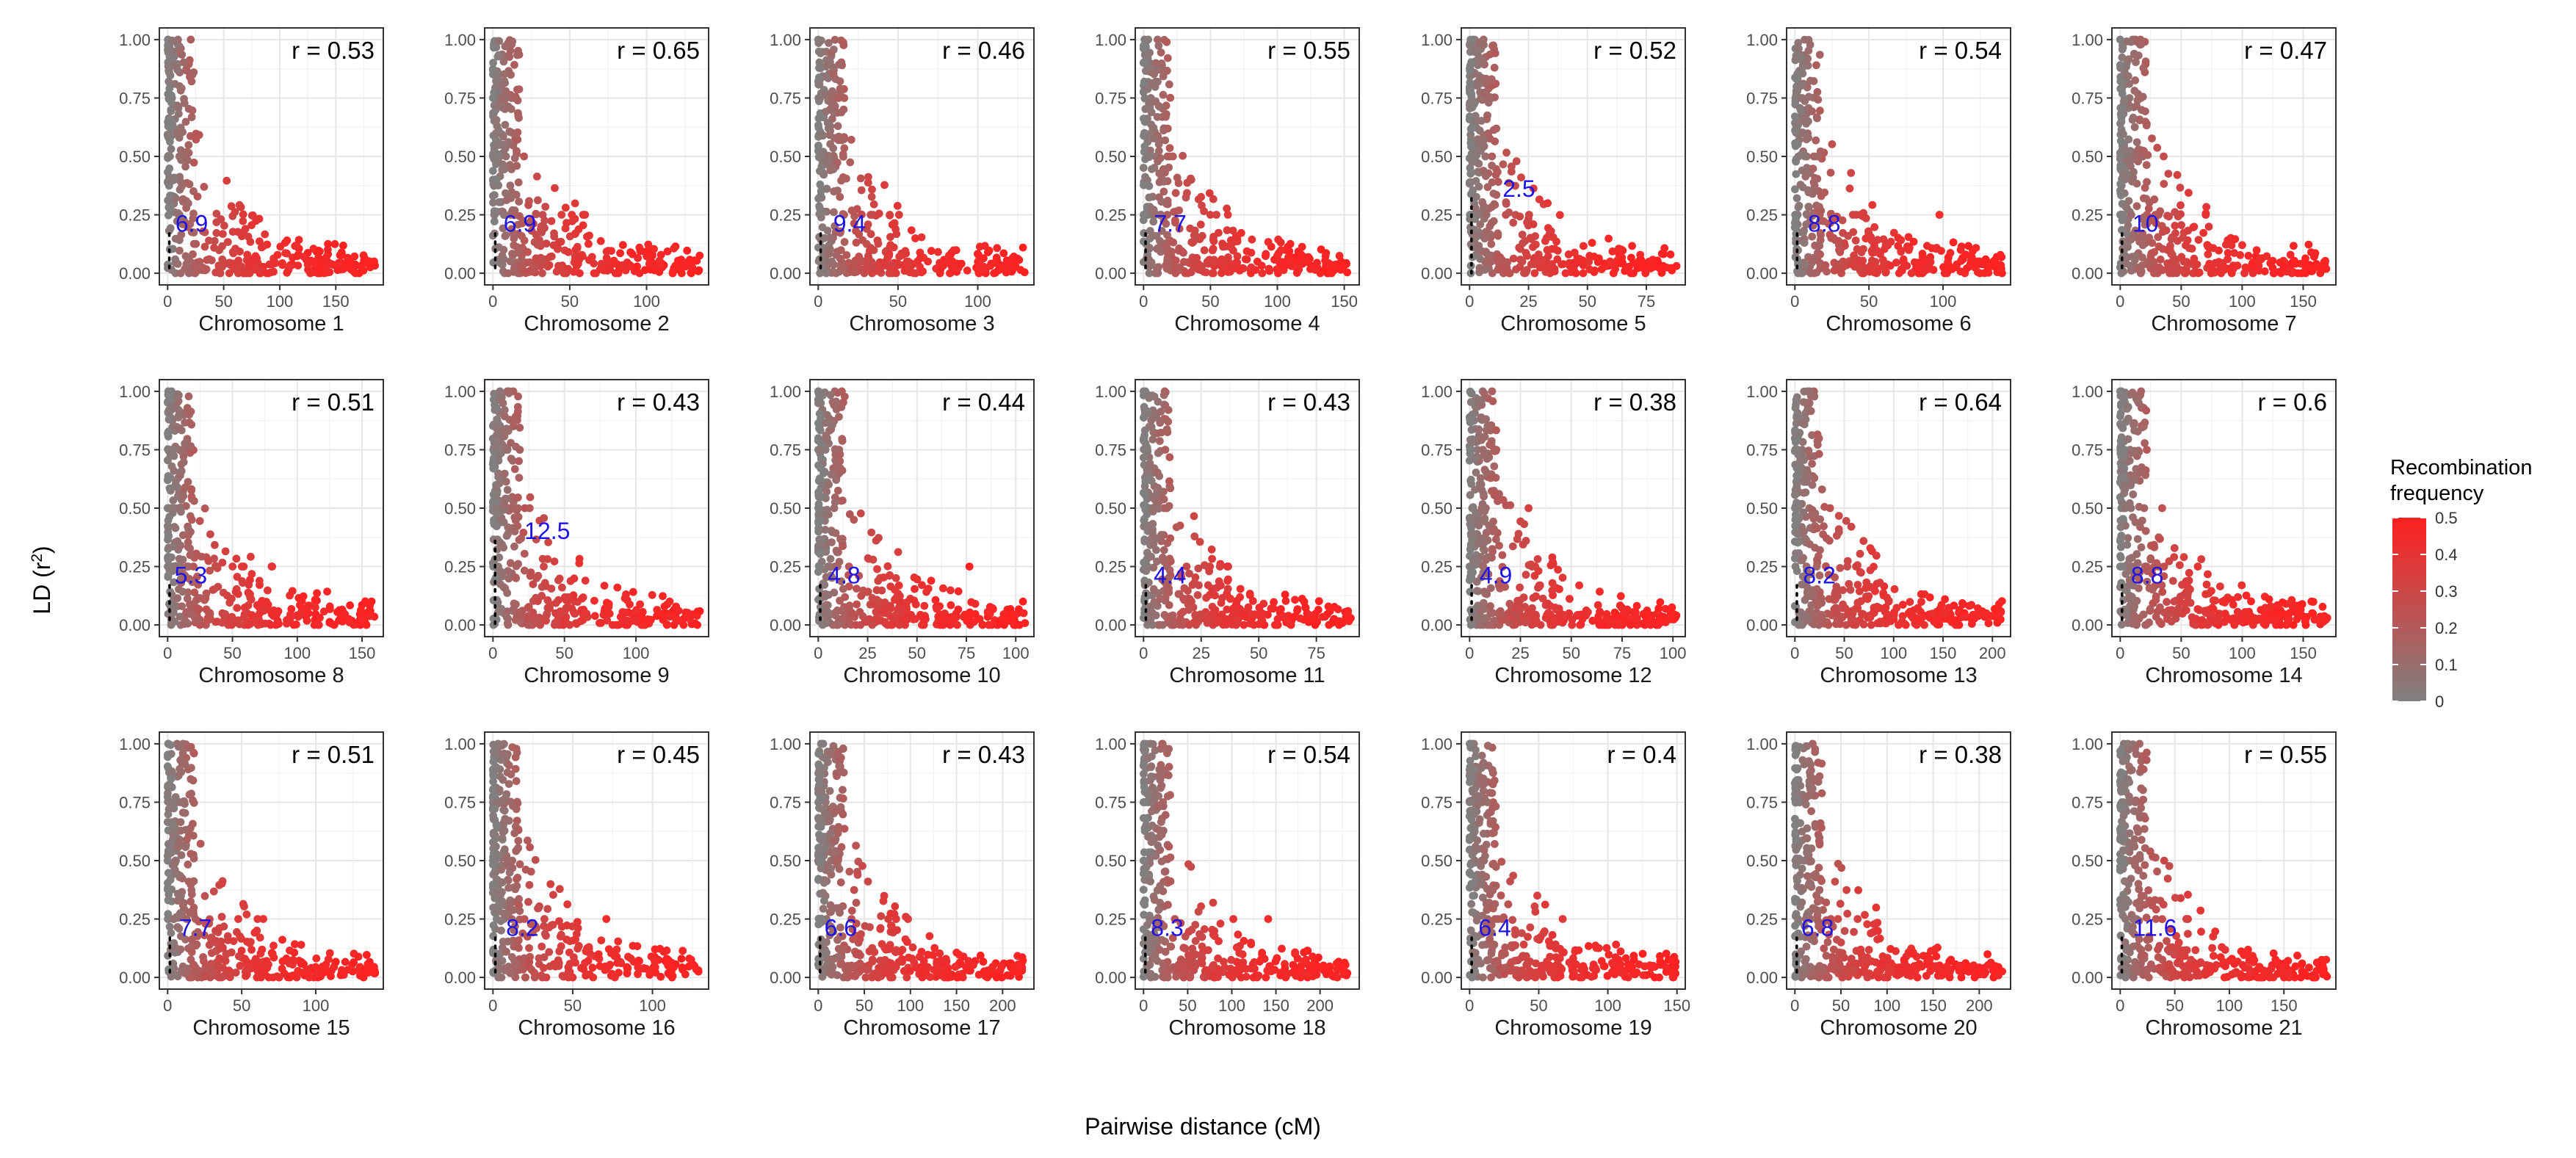 This screenshot has height=1158, width=2576. What do you see at coordinates (785, 40) in the screenshot?
I see `y-tick-label: 1.00` at bounding box center [785, 40].